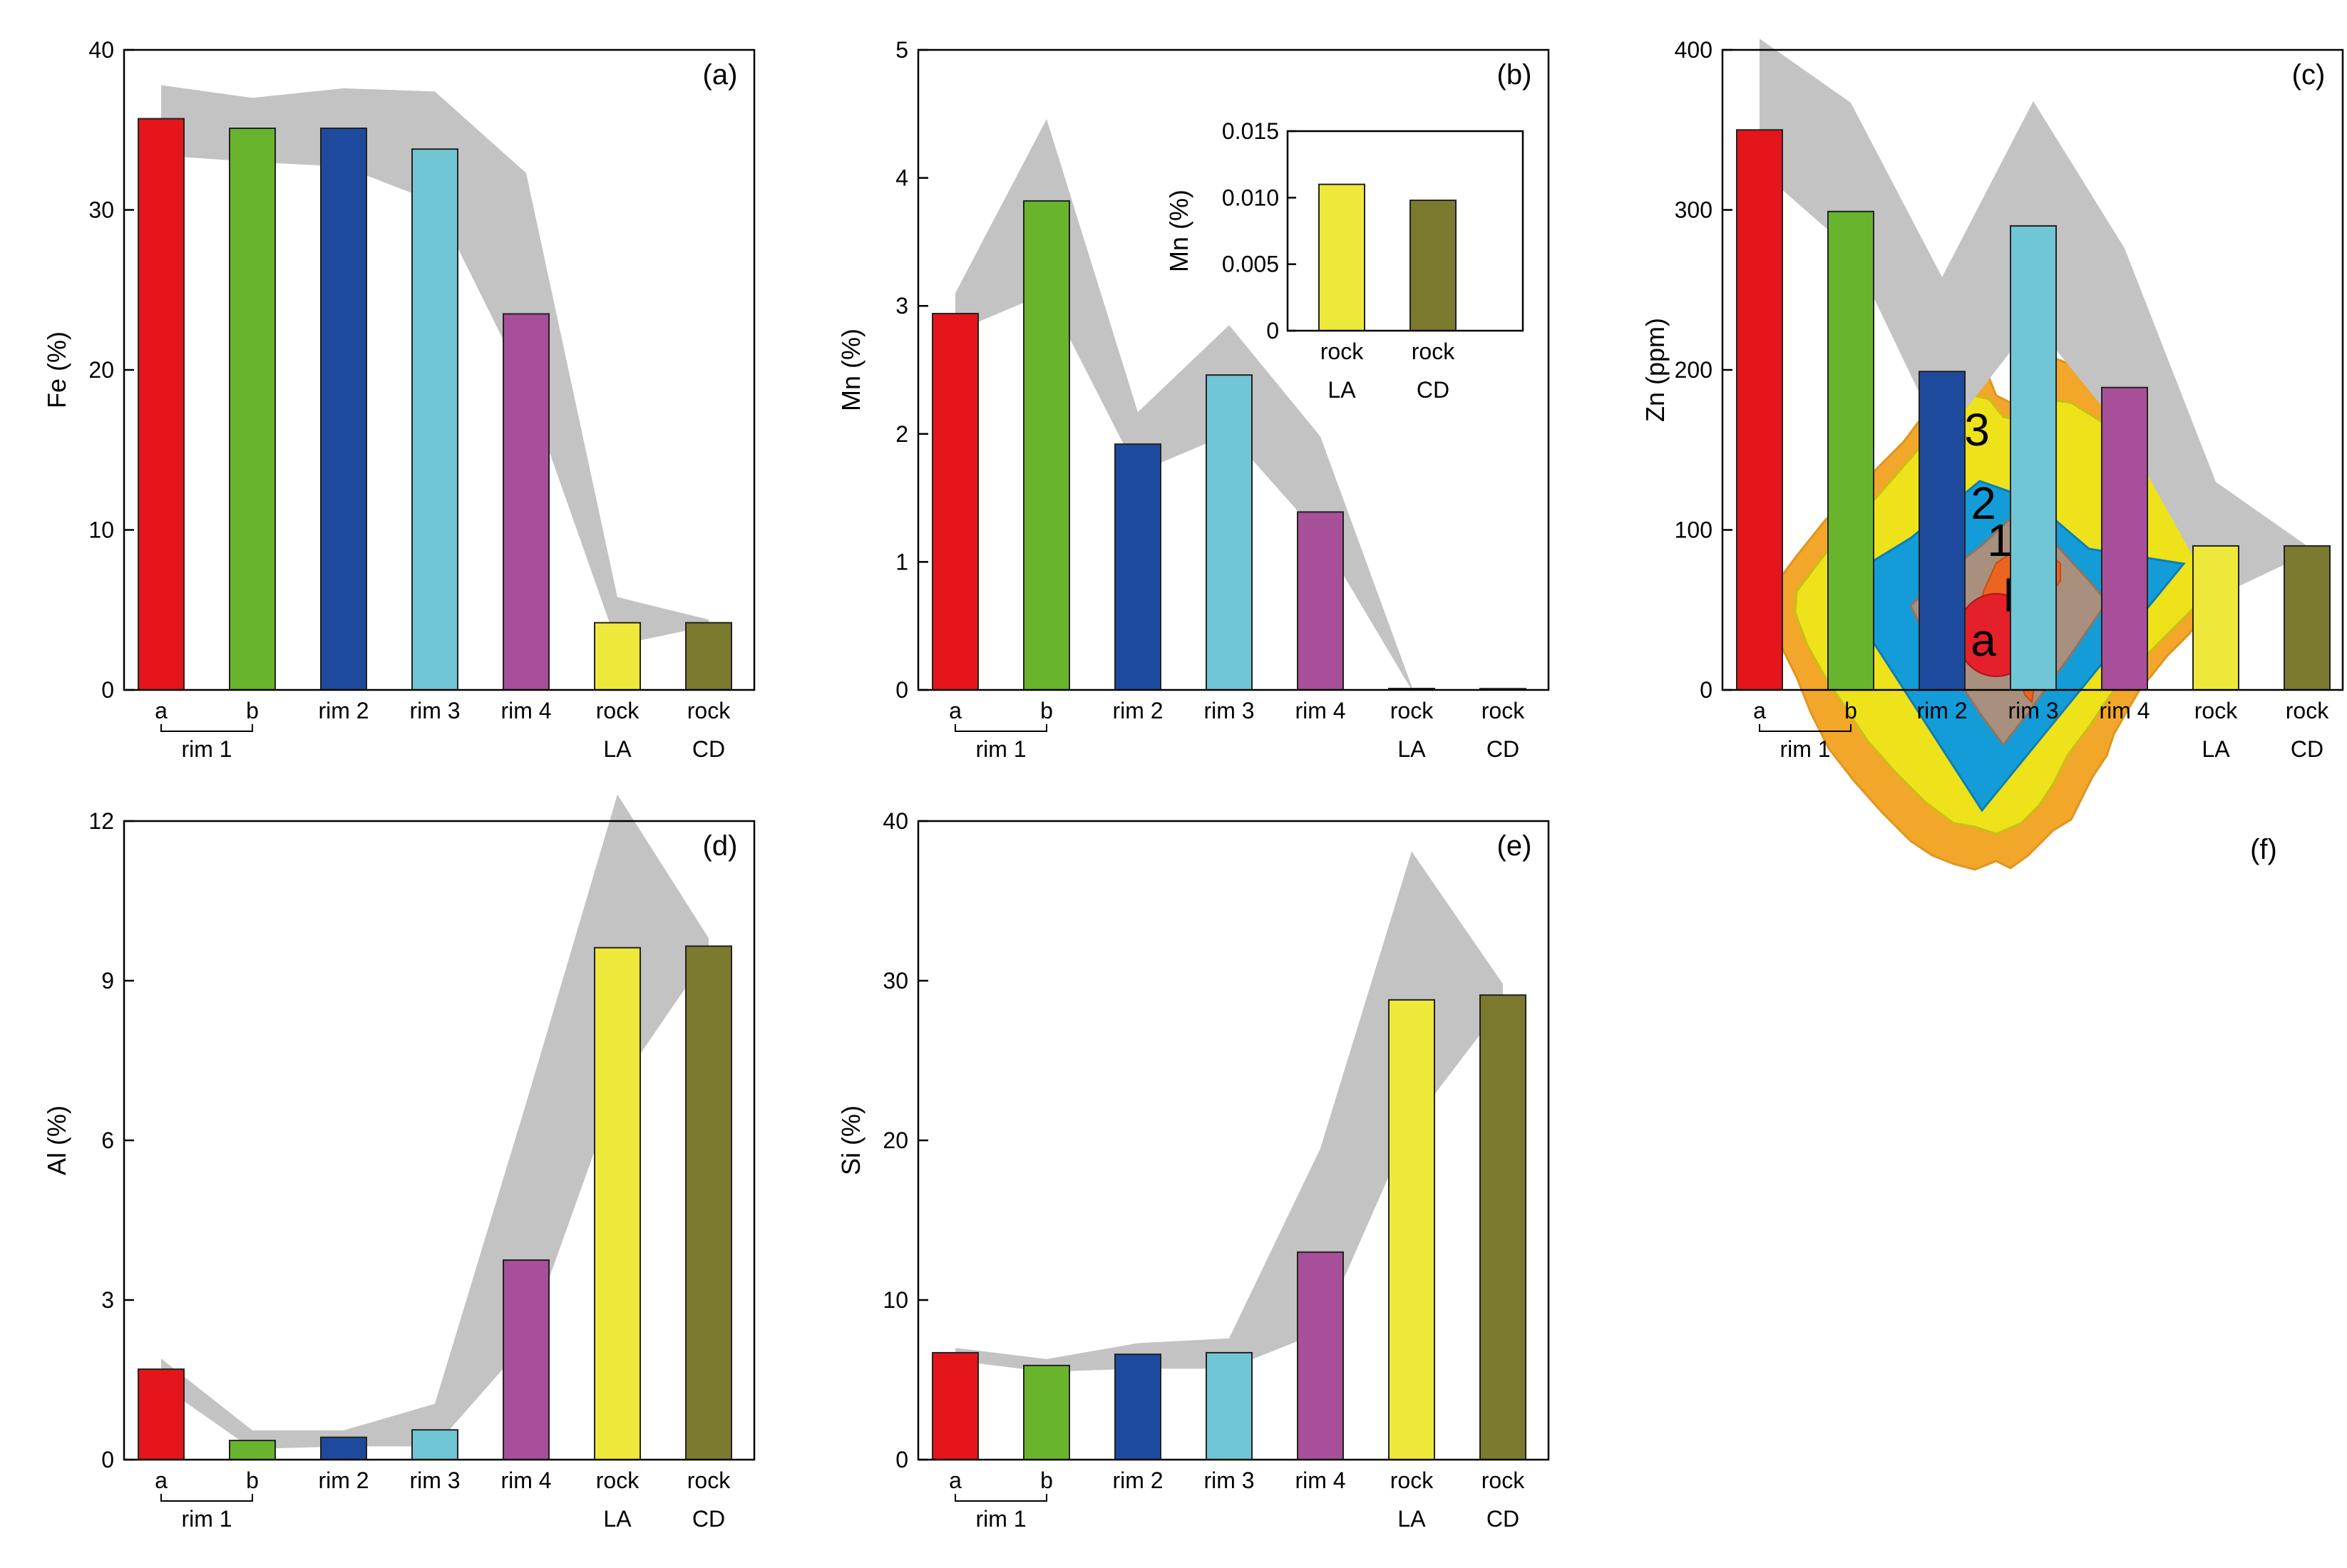  Describe the element at coordinates (56, 1140) in the screenshot. I see `y-axis-title: Al (%)` at that location.